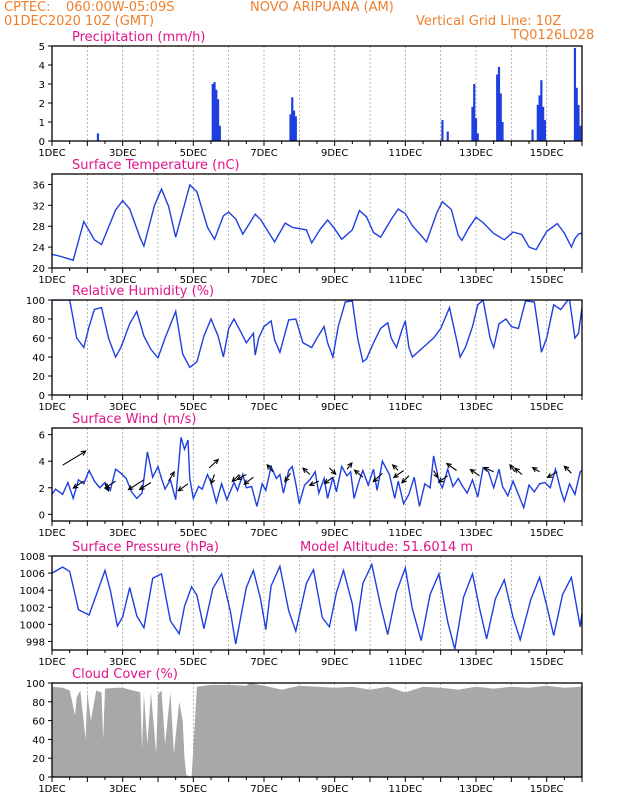 The image size is (618, 800). I want to click on cloud-xtick-label: 3DEC, so click(122, 789).